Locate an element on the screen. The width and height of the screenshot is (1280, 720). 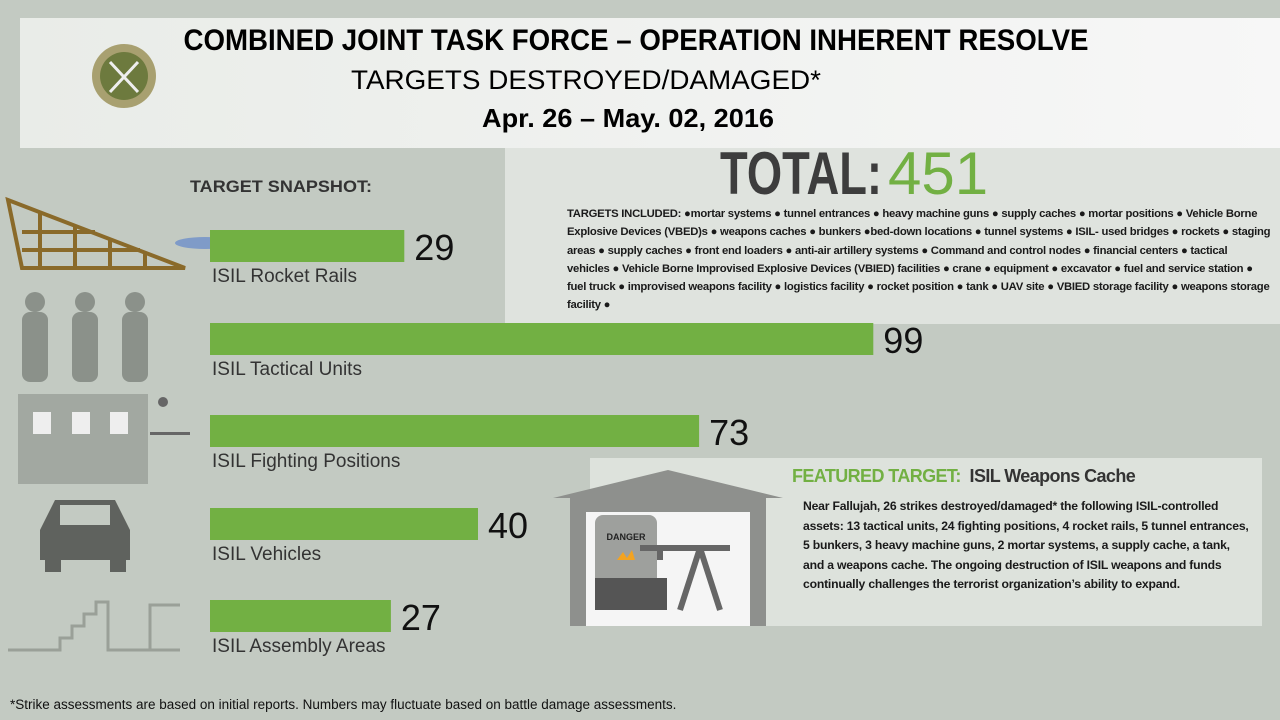
emblem is located at coordinates (124, 76).